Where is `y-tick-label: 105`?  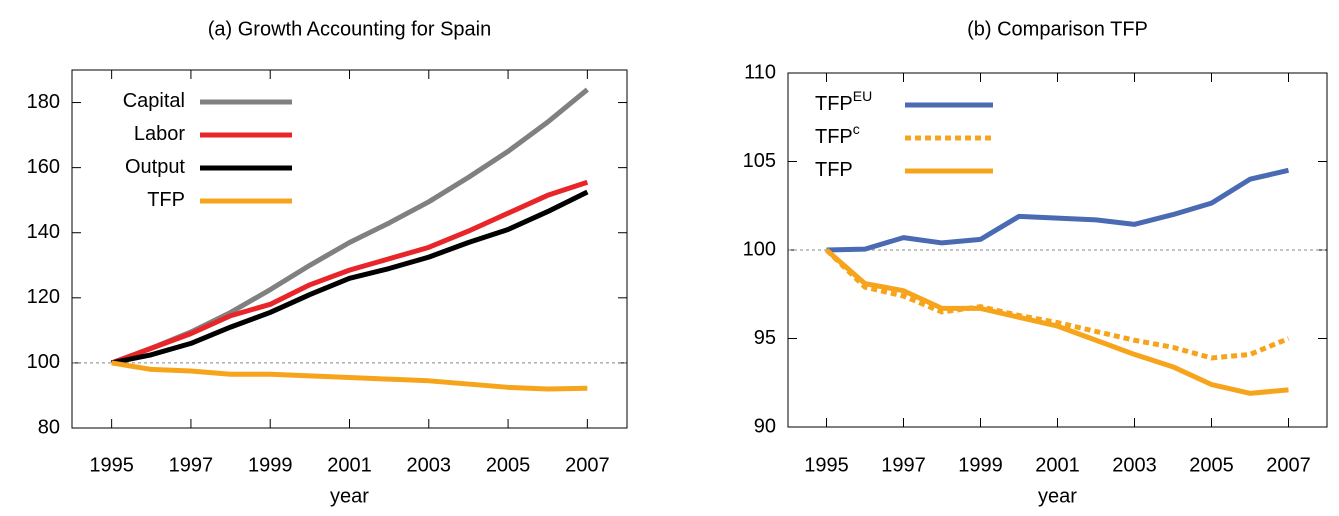
y-tick-label: 105 is located at coordinates (759, 161).